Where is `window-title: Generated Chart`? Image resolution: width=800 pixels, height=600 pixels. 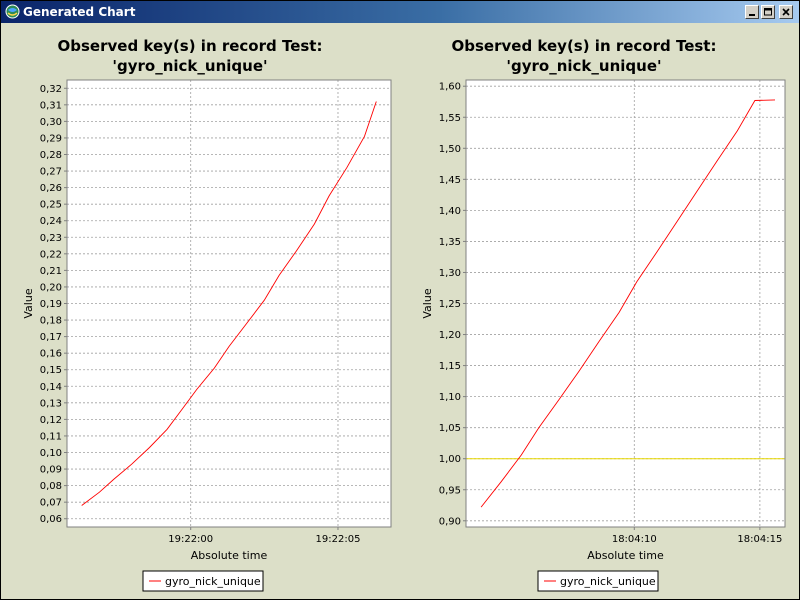
window-title: Generated Chart is located at coordinates (79, 12).